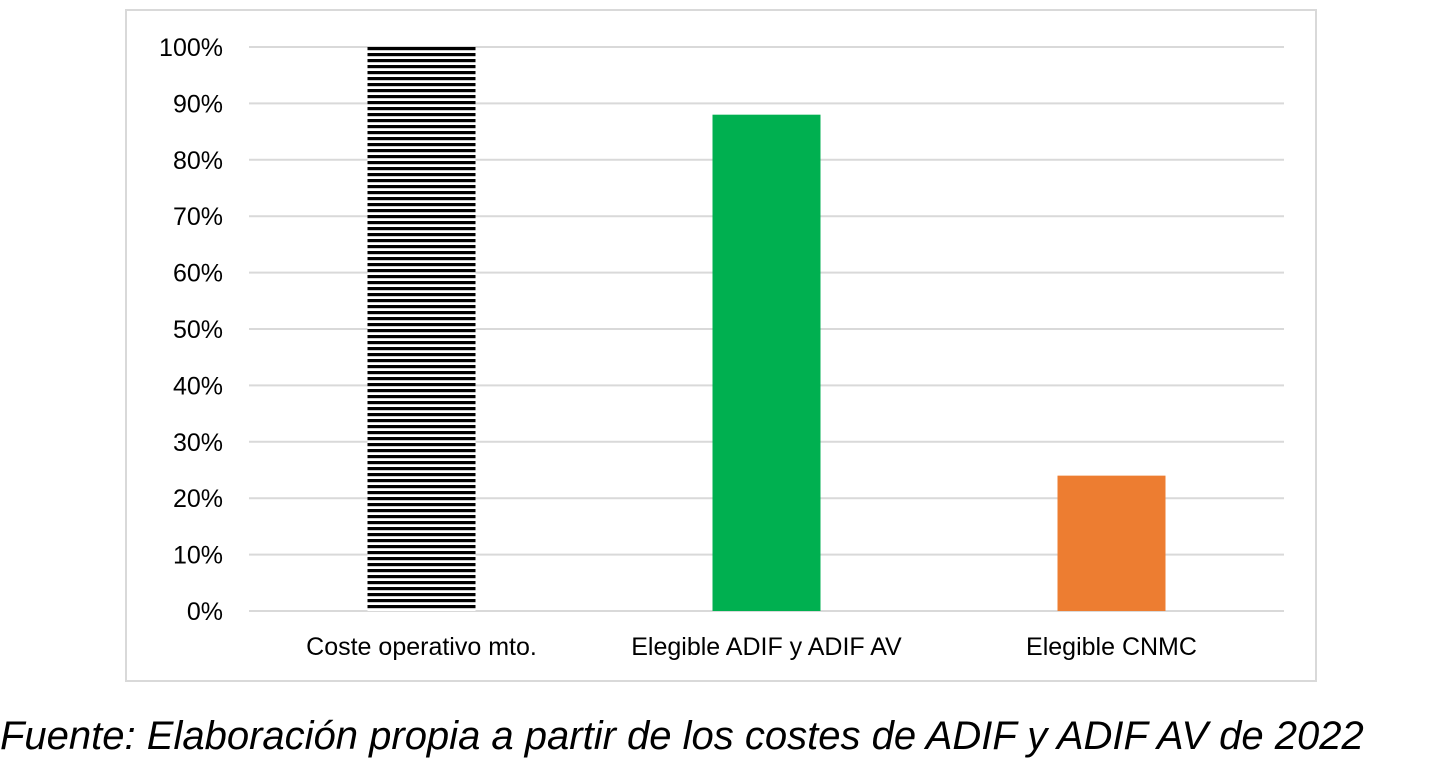 The image size is (1431, 771). Describe the element at coordinates (198, 274) in the screenshot. I see `y-tick-label: 60%` at that location.